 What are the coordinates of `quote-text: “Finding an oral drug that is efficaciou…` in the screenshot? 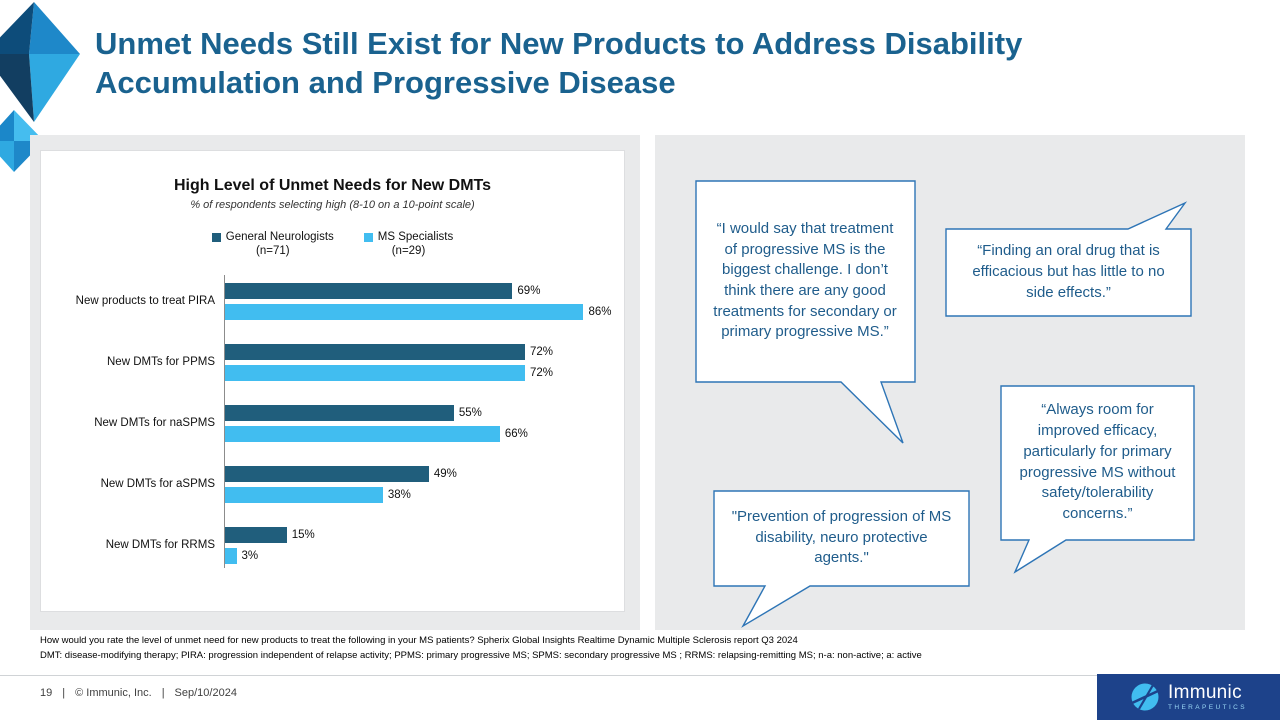 It's located at (1068, 271).